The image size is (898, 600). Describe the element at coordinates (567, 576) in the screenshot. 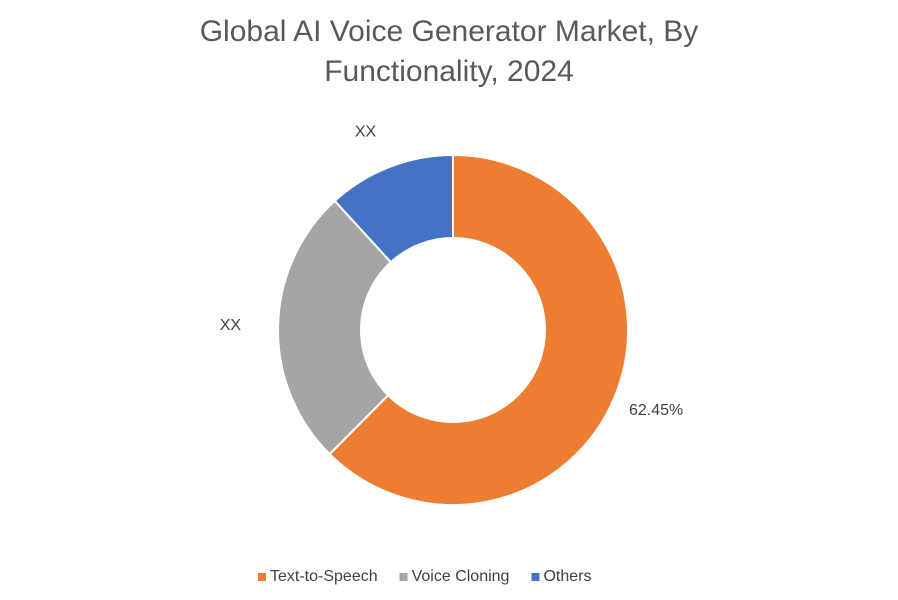

I see `legend-label: Others` at that location.